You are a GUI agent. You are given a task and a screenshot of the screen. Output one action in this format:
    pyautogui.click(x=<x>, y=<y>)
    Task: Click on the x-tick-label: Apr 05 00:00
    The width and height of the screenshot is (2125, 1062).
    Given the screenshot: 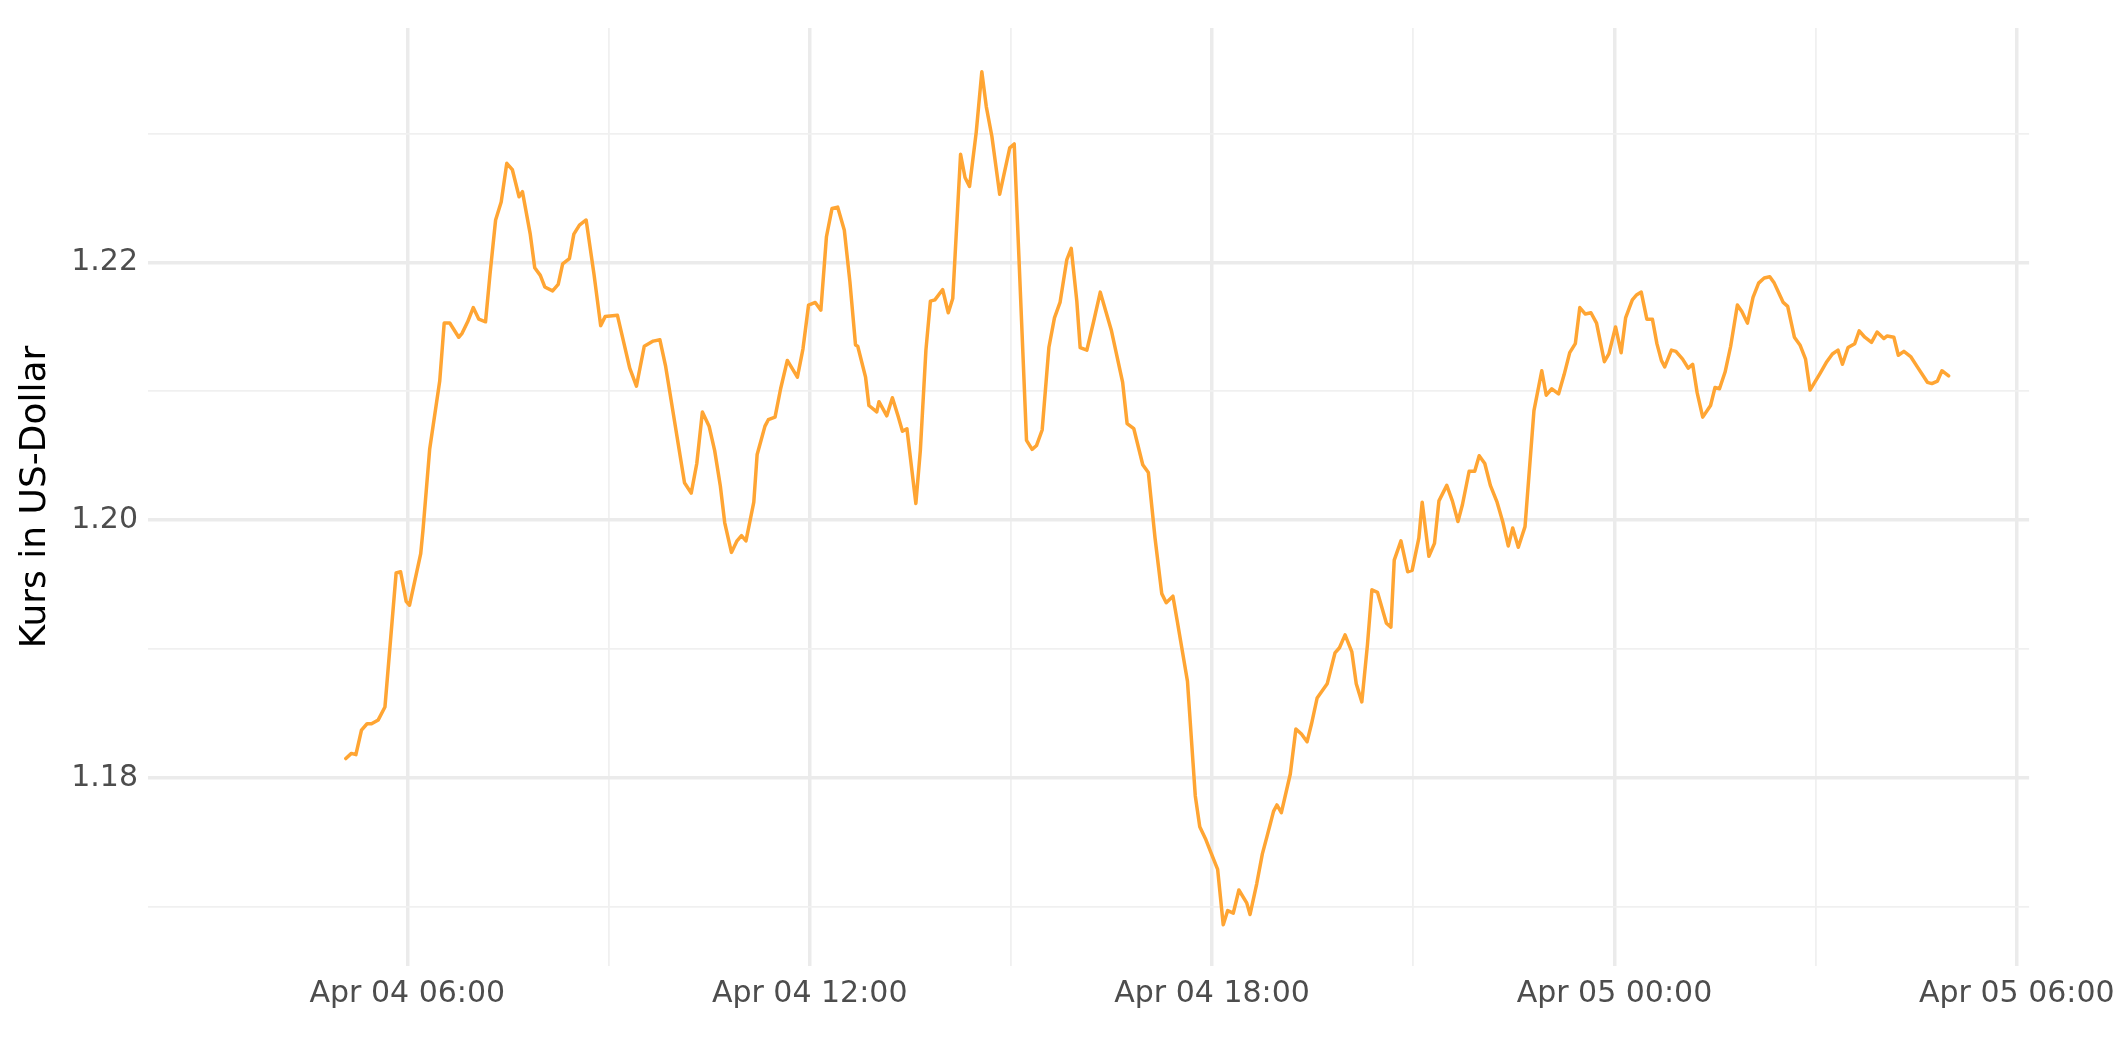 What is the action you would take?
    pyautogui.click(x=1614, y=991)
    